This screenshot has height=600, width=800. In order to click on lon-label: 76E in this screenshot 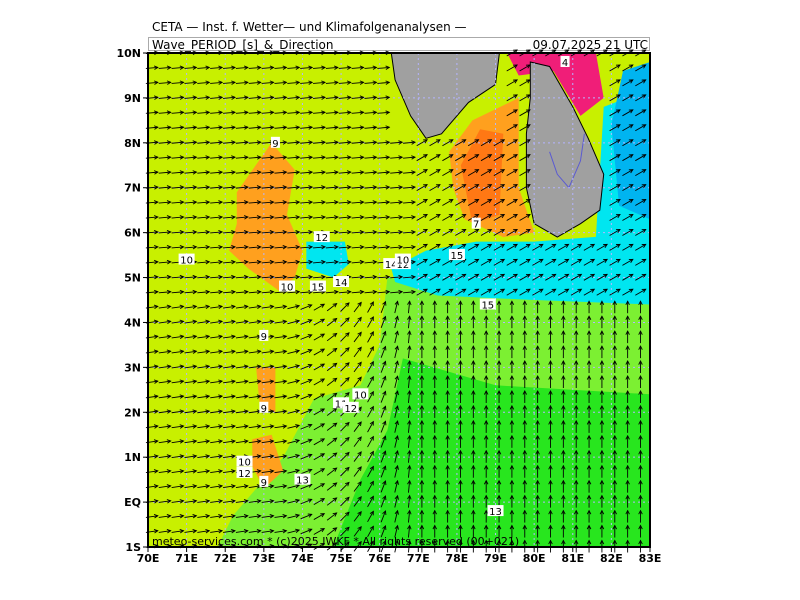, I will do `click(379, 558)`.